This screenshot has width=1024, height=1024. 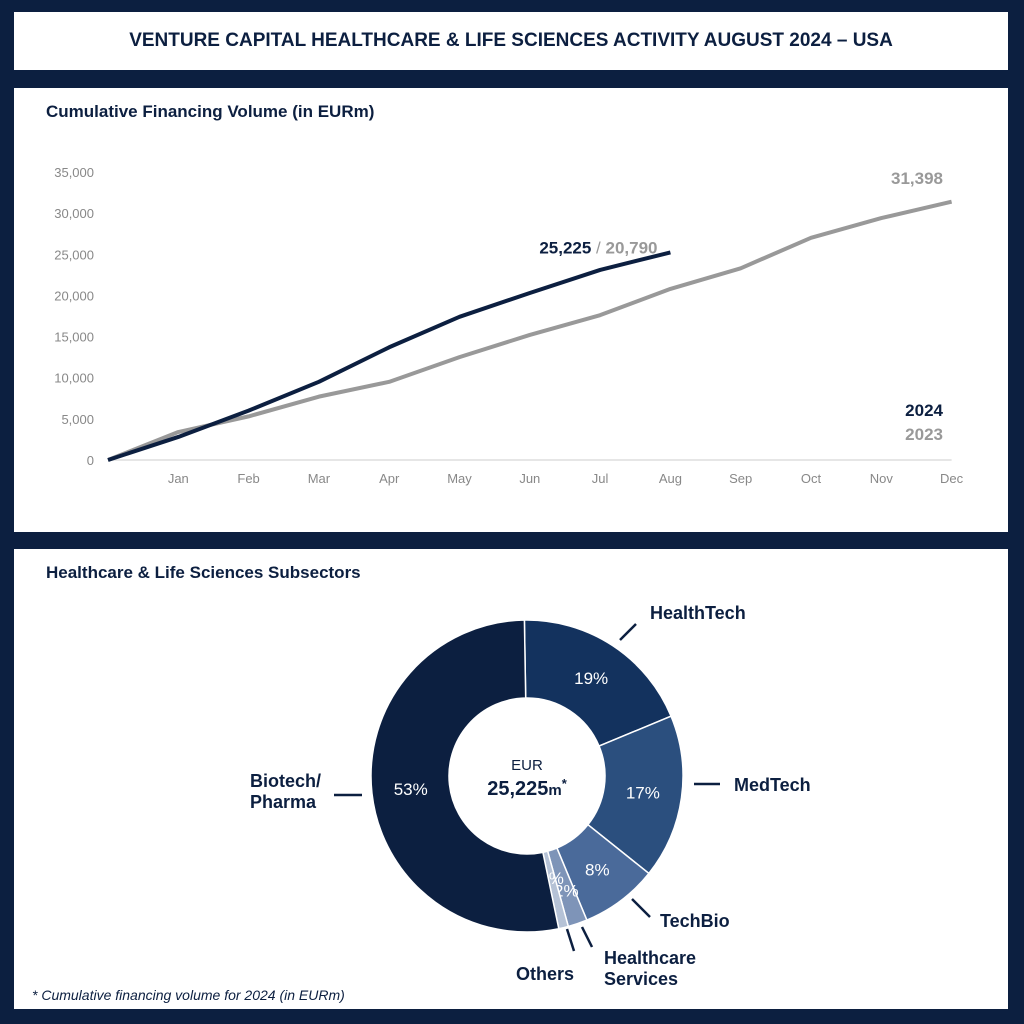 What do you see at coordinates (285, 781) in the screenshot?
I see `slice-category-label: Biotech/` at bounding box center [285, 781].